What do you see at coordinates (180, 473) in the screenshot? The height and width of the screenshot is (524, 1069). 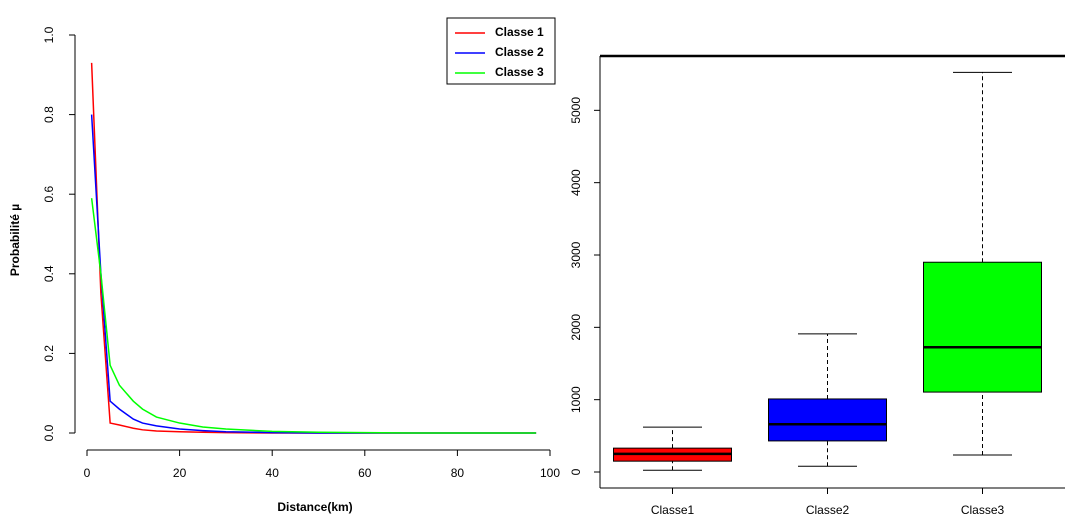 I see `x-tick-label: 20` at bounding box center [180, 473].